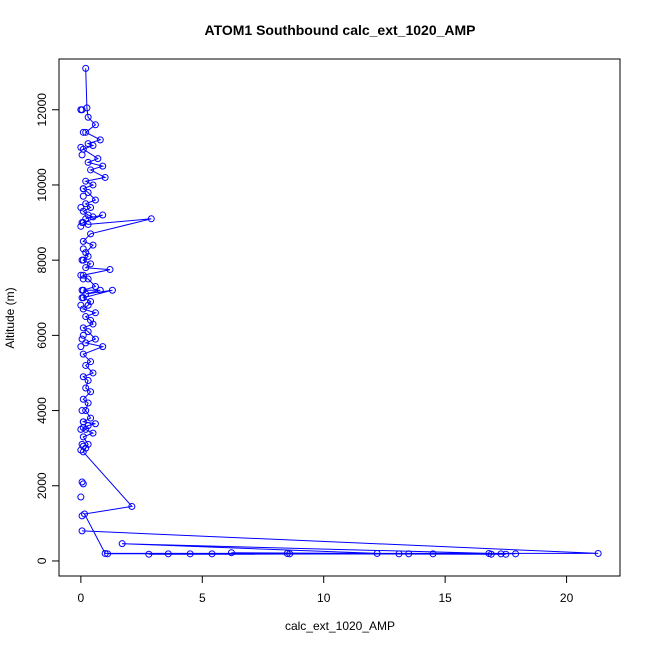  What do you see at coordinates (445, 598) in the screenshot?
I see `x-tick-label: 15` at bounding box center [445, 598].